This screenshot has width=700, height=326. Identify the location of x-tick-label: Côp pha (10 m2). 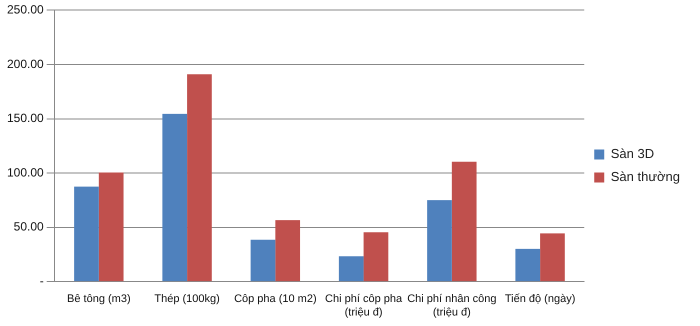
(275, 299).